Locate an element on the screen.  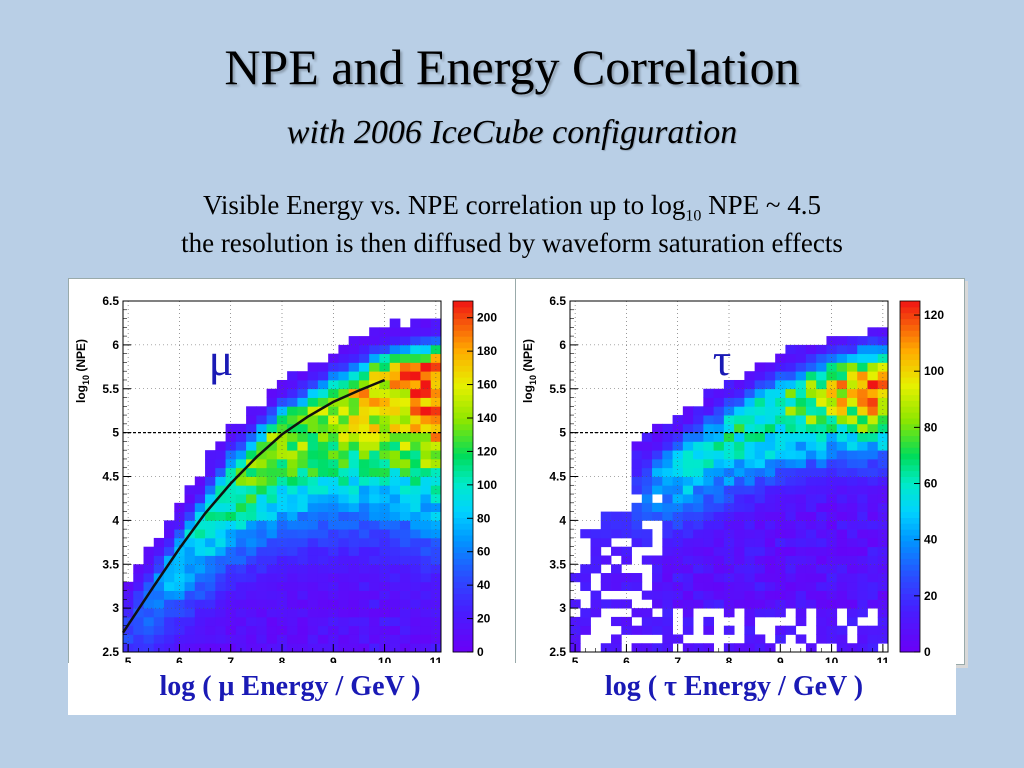
y-tick-label: 3 is located at coordinates (115, 608).